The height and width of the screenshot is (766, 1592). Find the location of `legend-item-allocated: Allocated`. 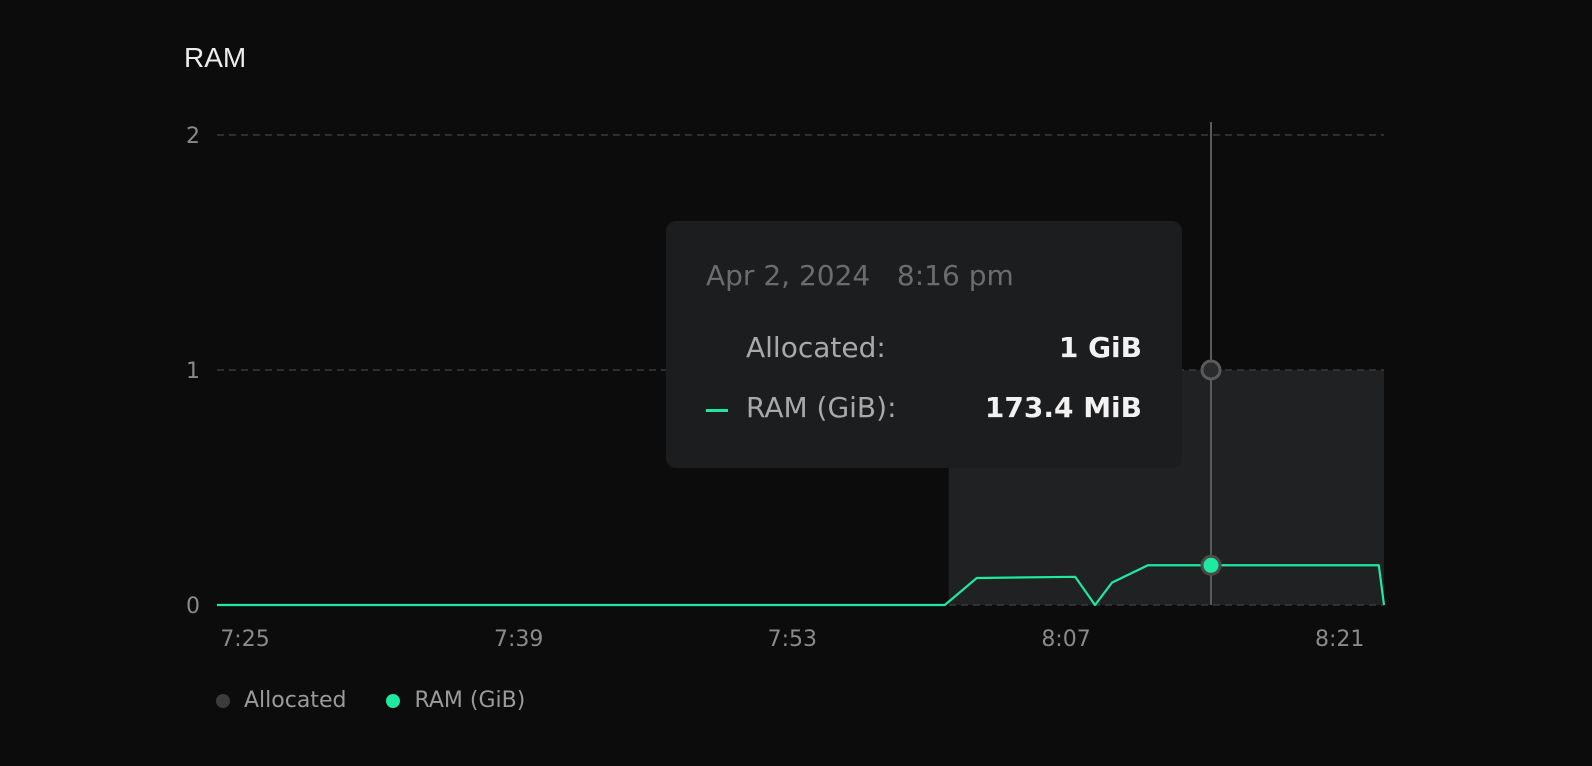

legend-item-allocated: Allocated is located at coordinates (281, 700).